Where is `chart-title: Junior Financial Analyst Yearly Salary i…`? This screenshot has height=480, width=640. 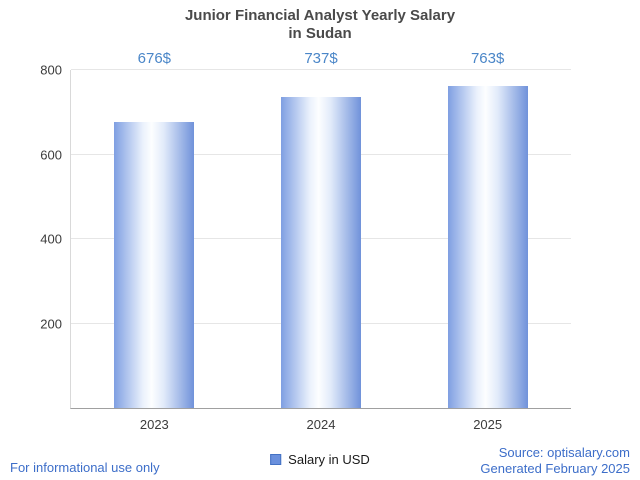 chart-title: Junior Financial Analyst Yearly Salary i… is located at coordinates (320, 25).